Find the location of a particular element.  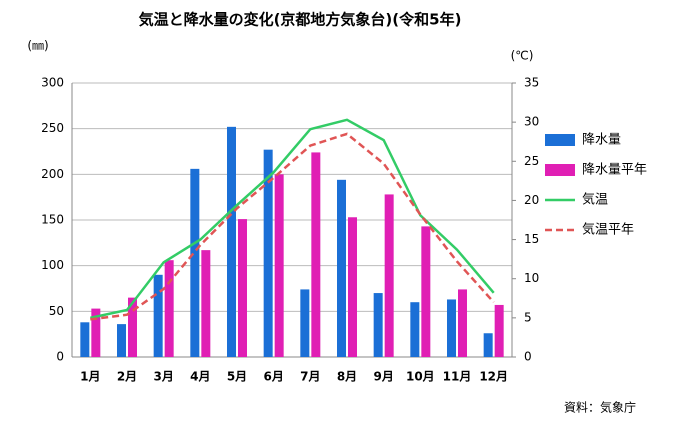

y2-tick-label: 25 is located at coordinates (531, 161).